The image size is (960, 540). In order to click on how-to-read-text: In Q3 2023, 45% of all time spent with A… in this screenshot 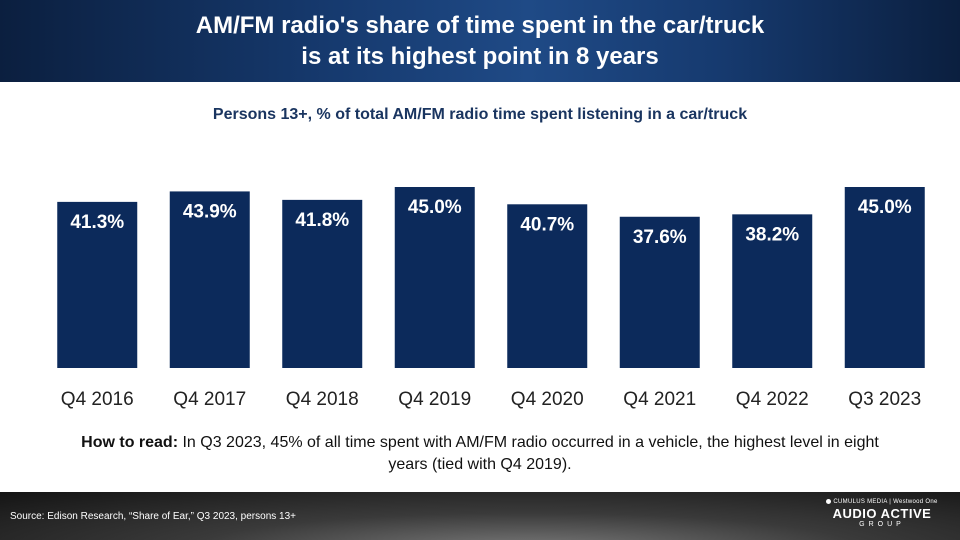, I will do `click(528, 453)`.